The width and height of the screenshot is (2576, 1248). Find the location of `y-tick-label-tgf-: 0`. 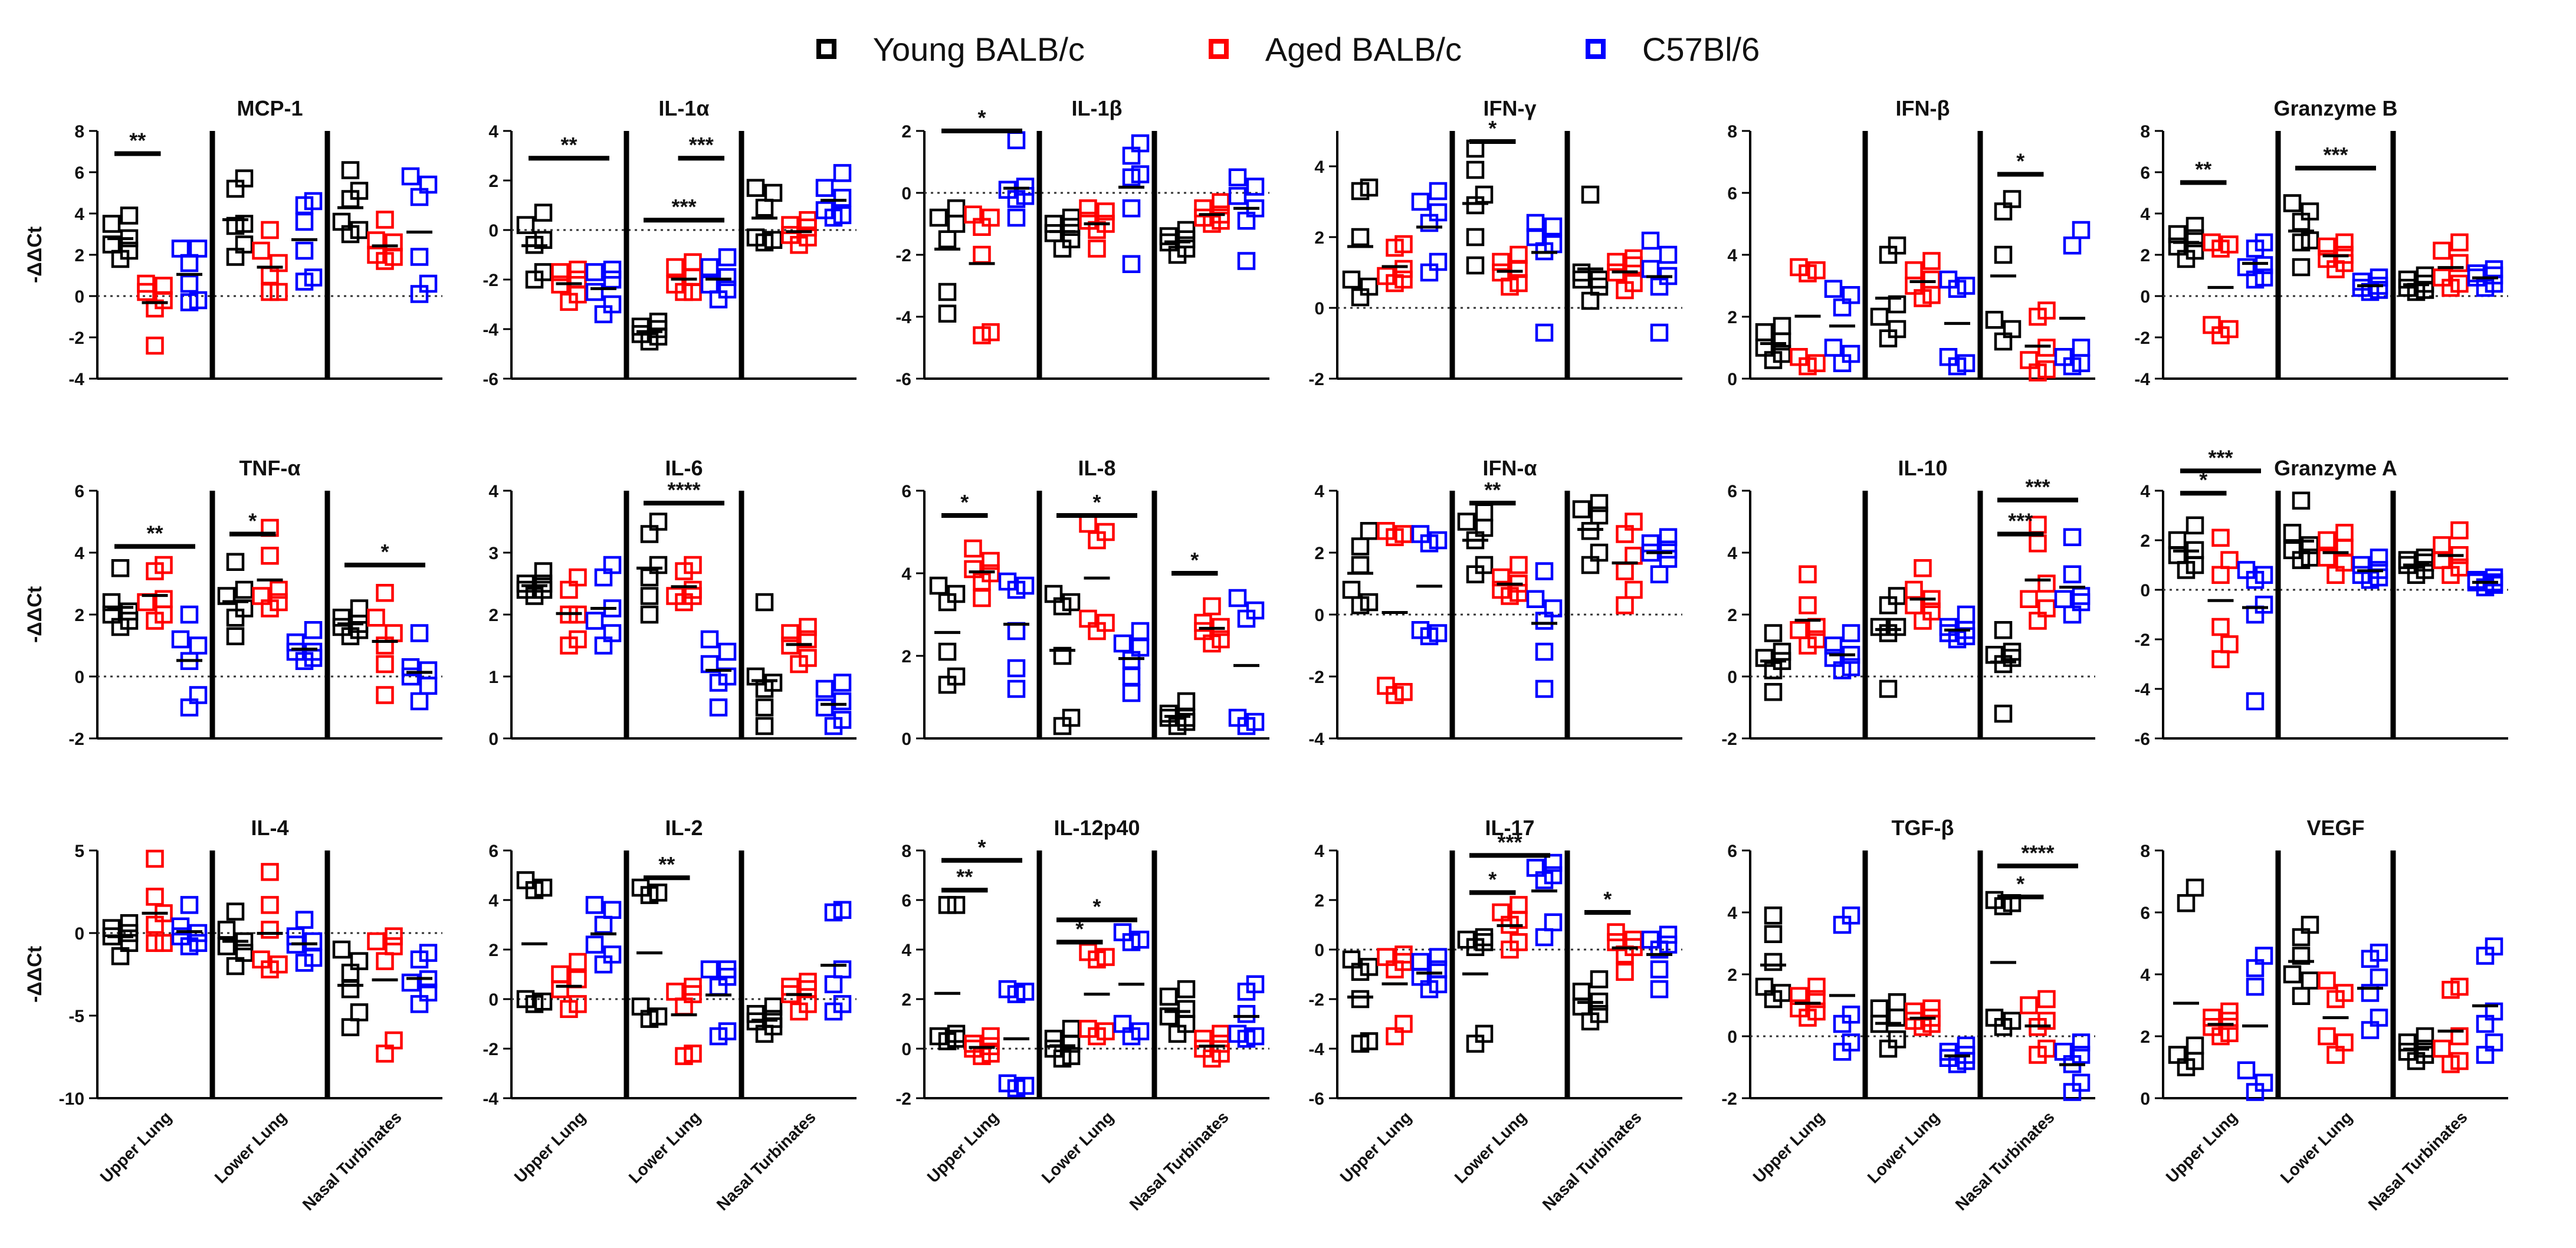

y-tick-label-tgf-: 0 is located at coordinates (1732, 1037).